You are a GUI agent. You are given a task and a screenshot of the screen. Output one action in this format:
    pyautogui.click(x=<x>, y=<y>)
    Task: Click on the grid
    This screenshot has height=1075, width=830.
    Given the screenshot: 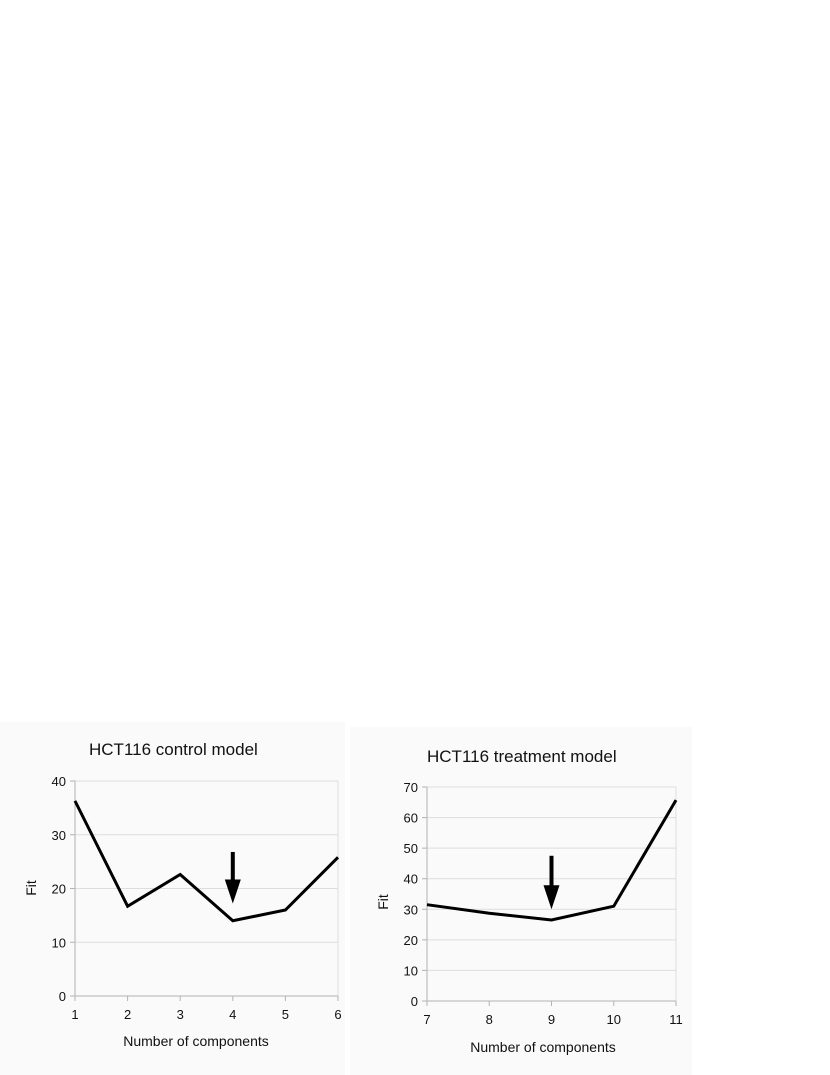 What is the action you would take?
    pyautogui.click(x=207, y=888)
    